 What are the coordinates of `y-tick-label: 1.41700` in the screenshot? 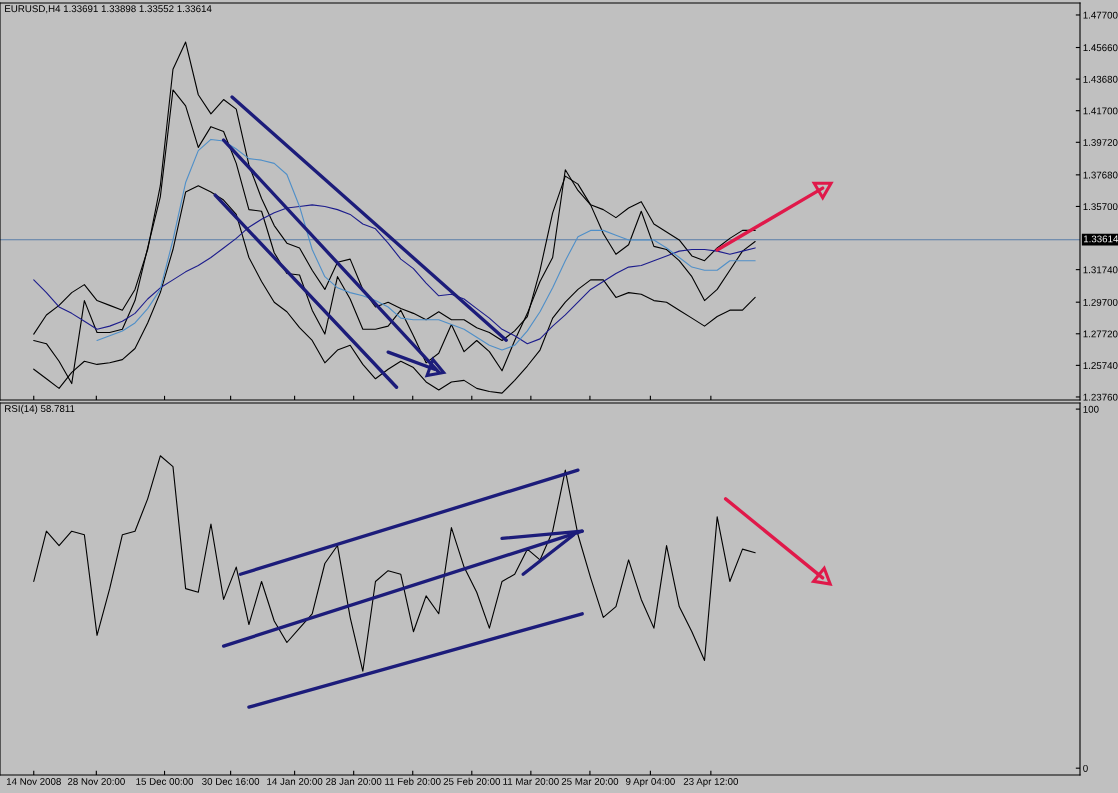 It's located at (1100, 111).